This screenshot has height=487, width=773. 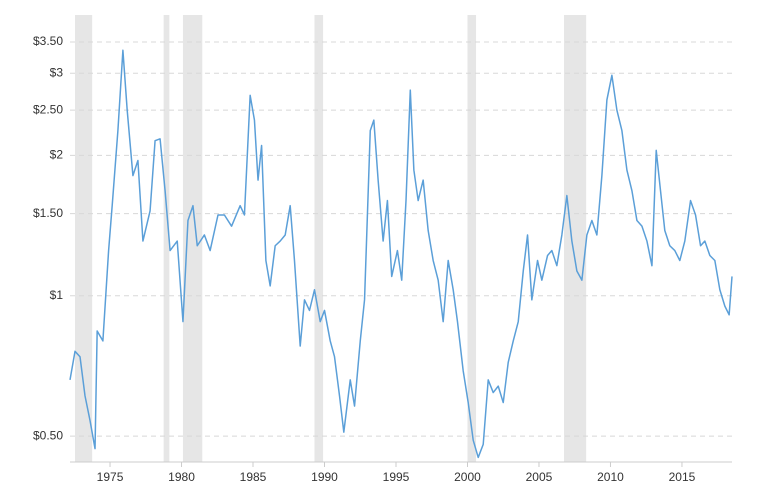 What do you see at coordinates (396, 477) in the screenshot?
I see `x-tick-label: 1995` at bounding box center [396, 477].